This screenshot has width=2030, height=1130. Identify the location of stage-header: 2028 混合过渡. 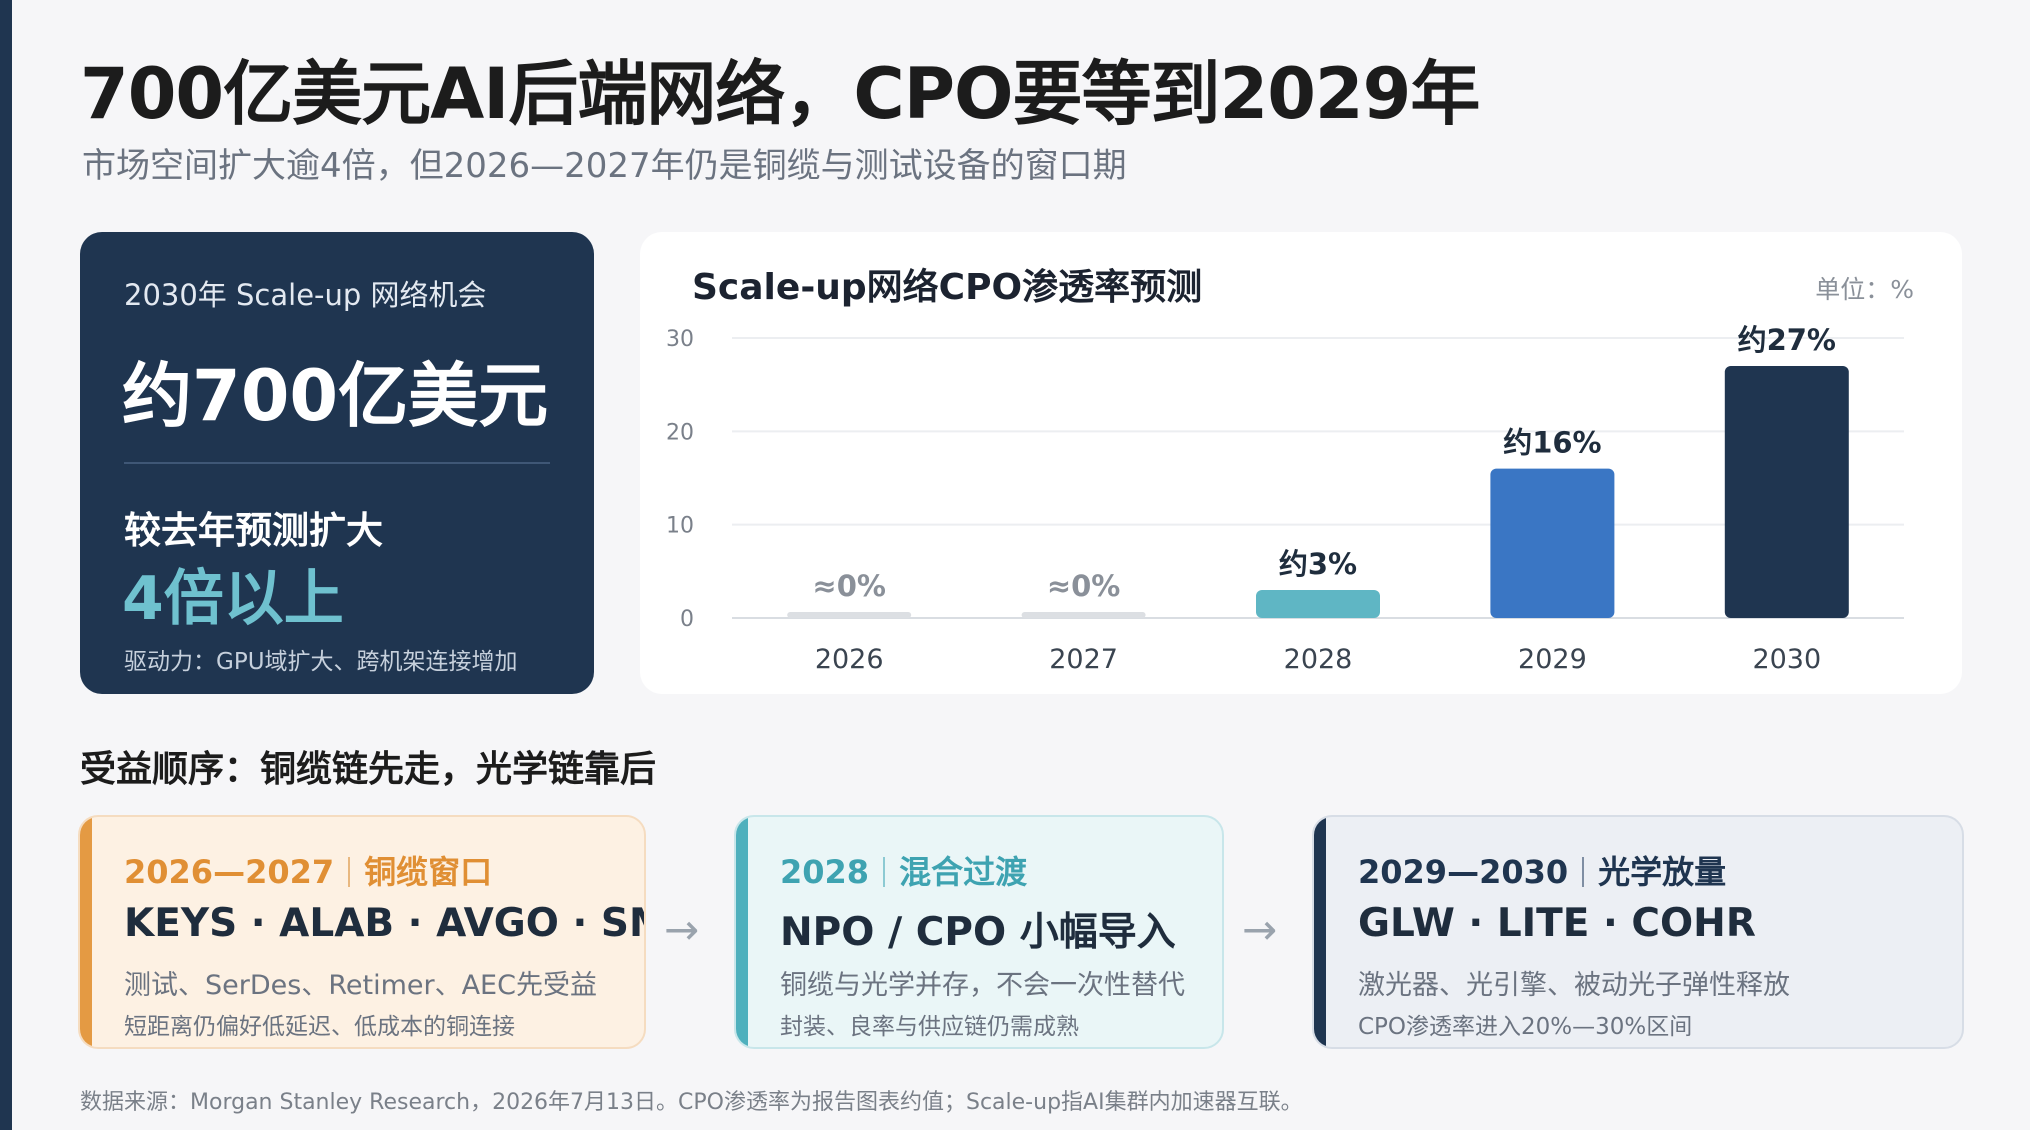
(903, 870).